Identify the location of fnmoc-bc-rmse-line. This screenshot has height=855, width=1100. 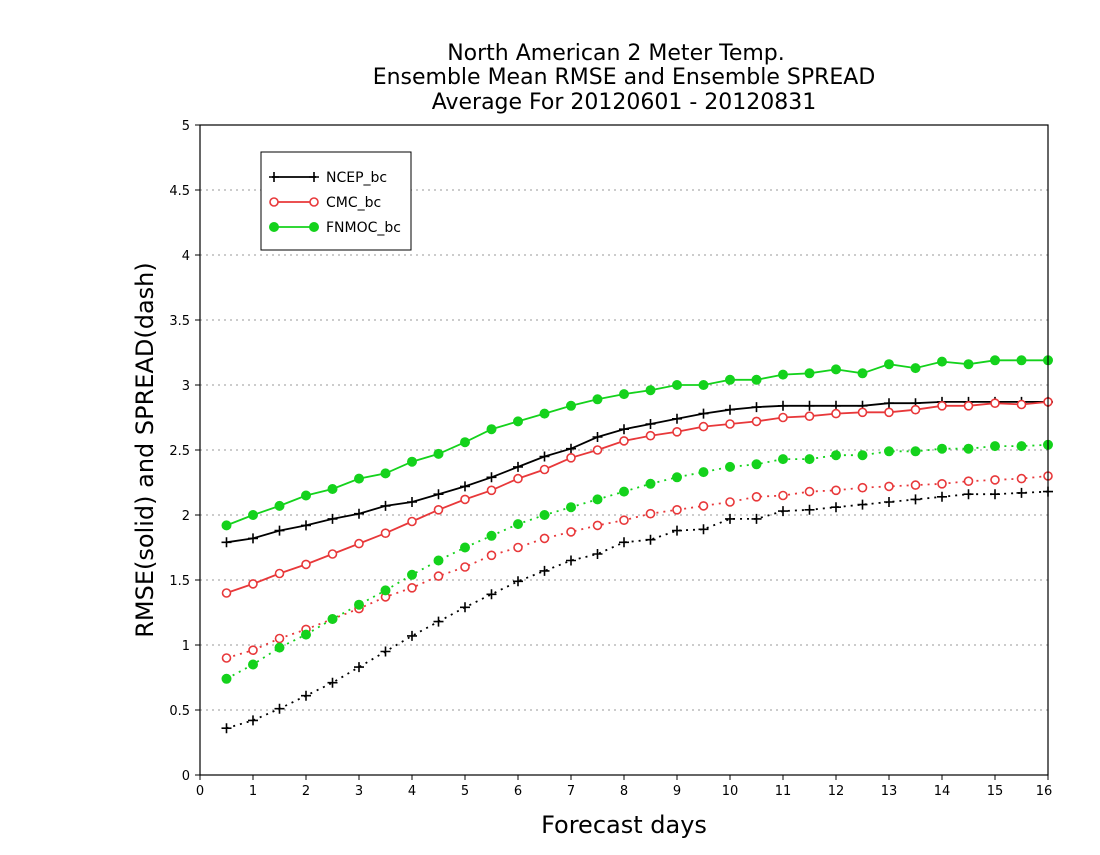
(637, 443).